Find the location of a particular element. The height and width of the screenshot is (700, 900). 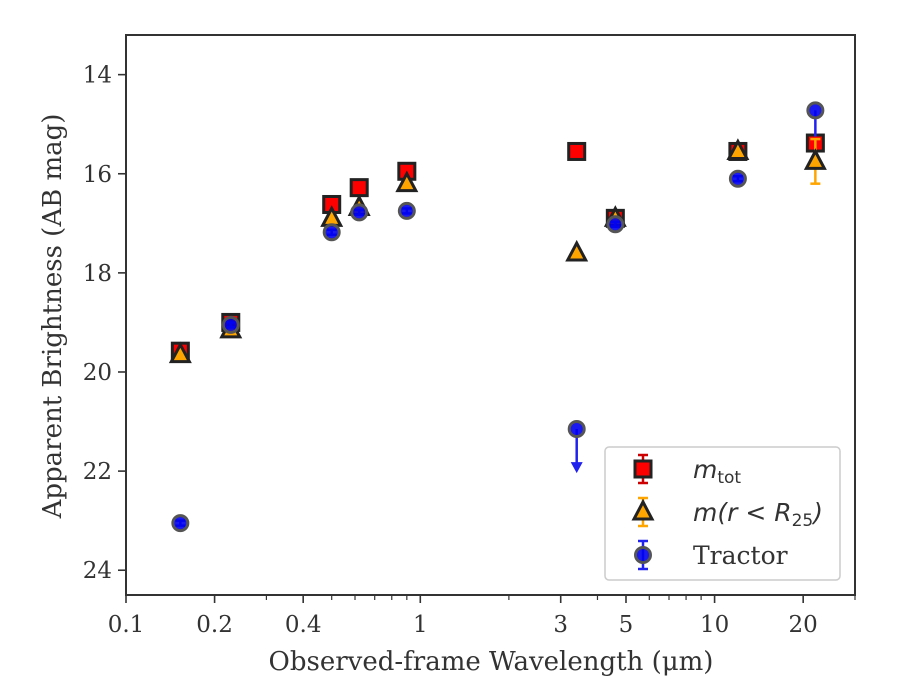

x-tick-label: 3 is located at coordinates (560, 625).